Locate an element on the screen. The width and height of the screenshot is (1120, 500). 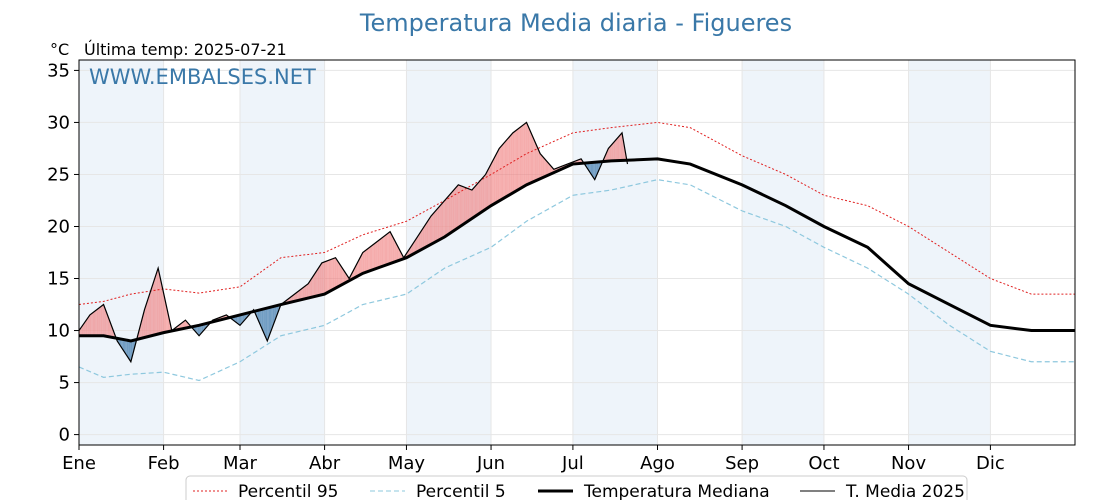
y-tick-label: 5 is located at coordinates (64, 383).